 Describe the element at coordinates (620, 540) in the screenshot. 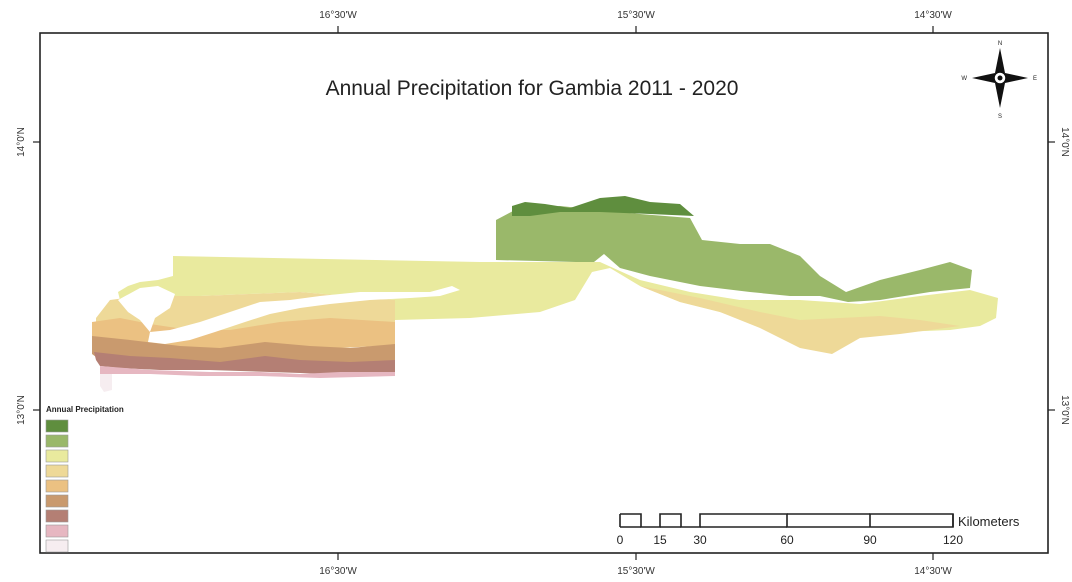

I see `scale-tick-0: 0` at that location.